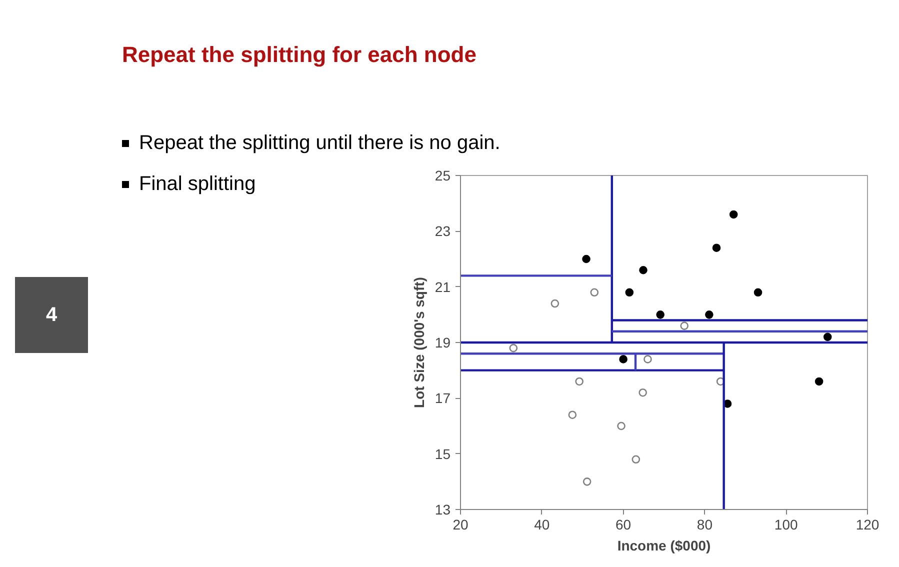 This screenshot has width=899, height=567. Describe the element at coordinates (664, 546) in the screenshot. I see `x-axis-title: Income ($000)` at that location.